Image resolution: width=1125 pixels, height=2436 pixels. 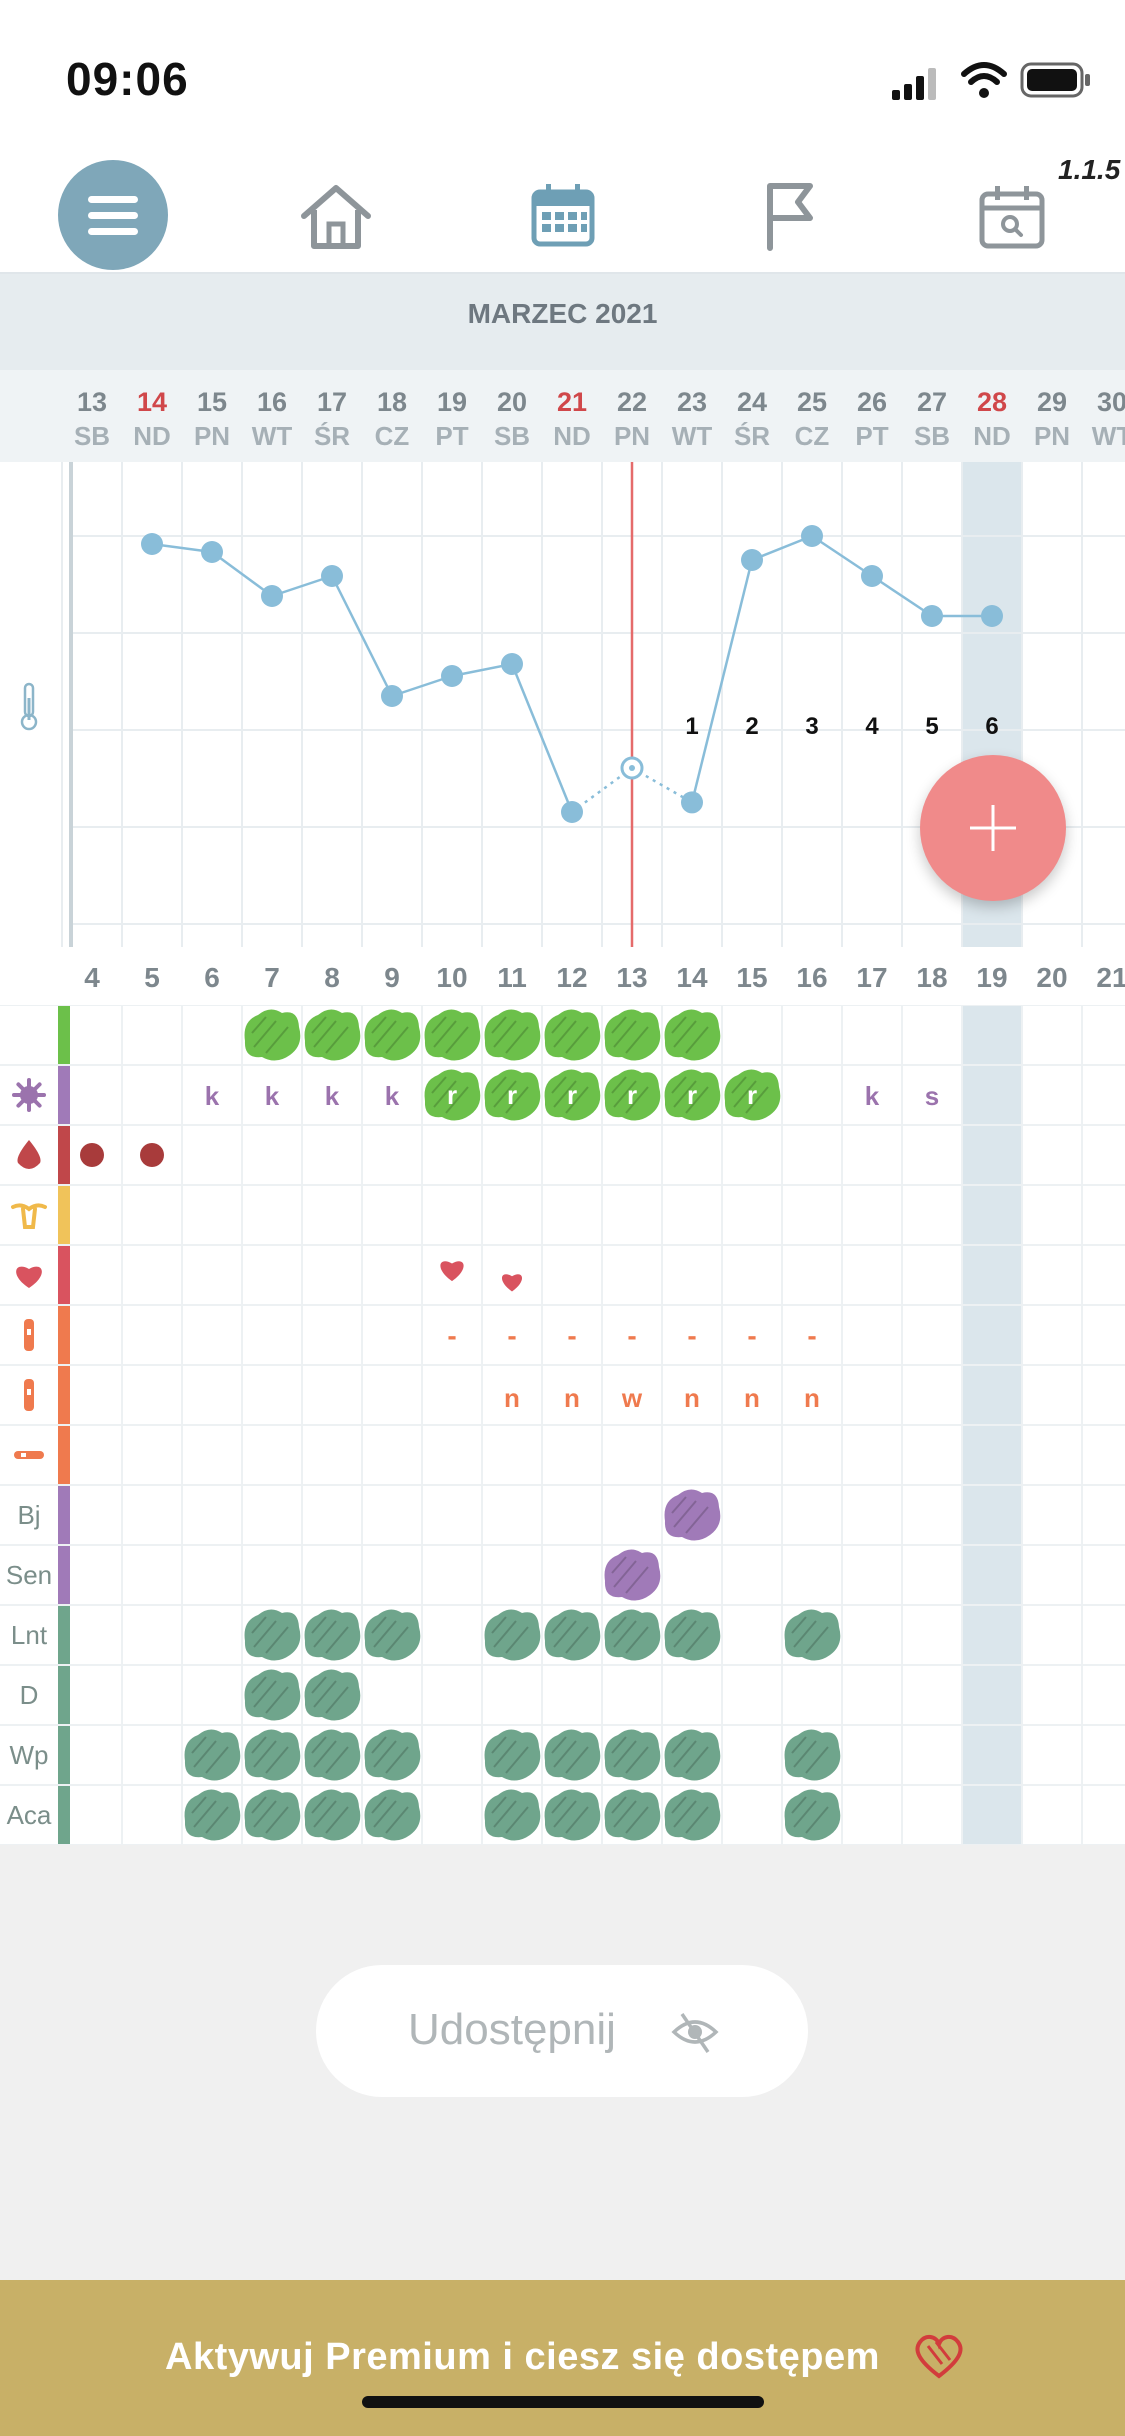 I want to click on day-column-header: 23 WT, so click(x=692, y=419).